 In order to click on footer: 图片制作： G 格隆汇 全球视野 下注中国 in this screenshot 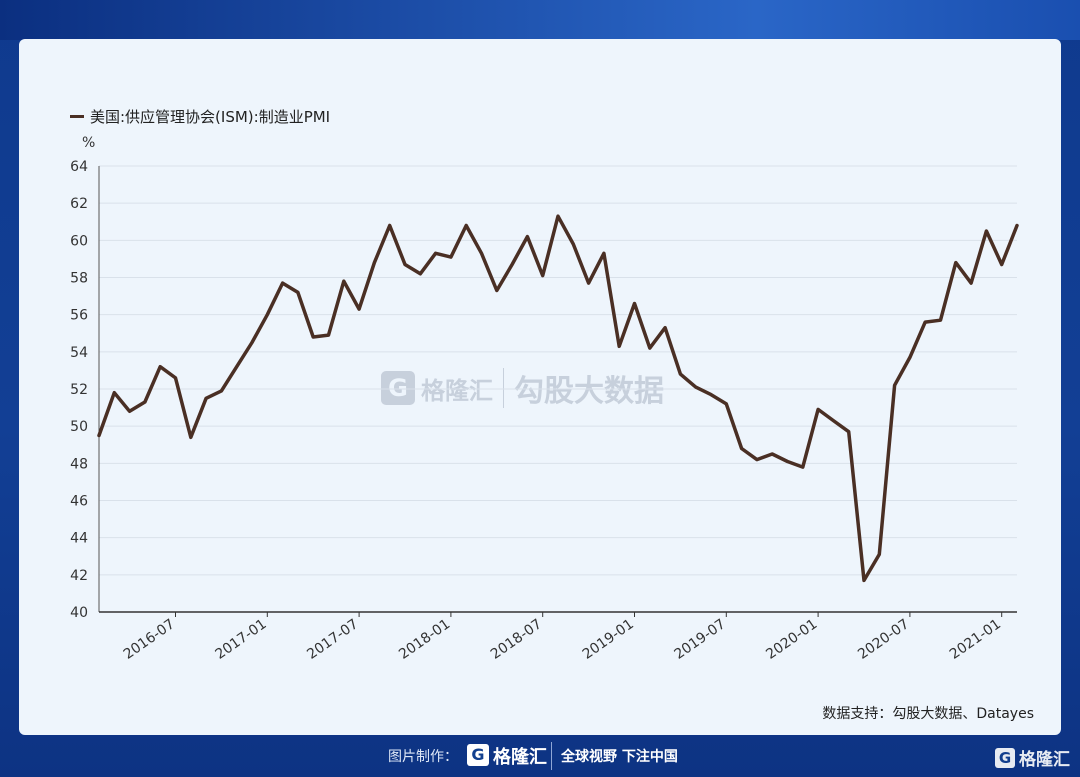, I will do `click(540, 757)`.